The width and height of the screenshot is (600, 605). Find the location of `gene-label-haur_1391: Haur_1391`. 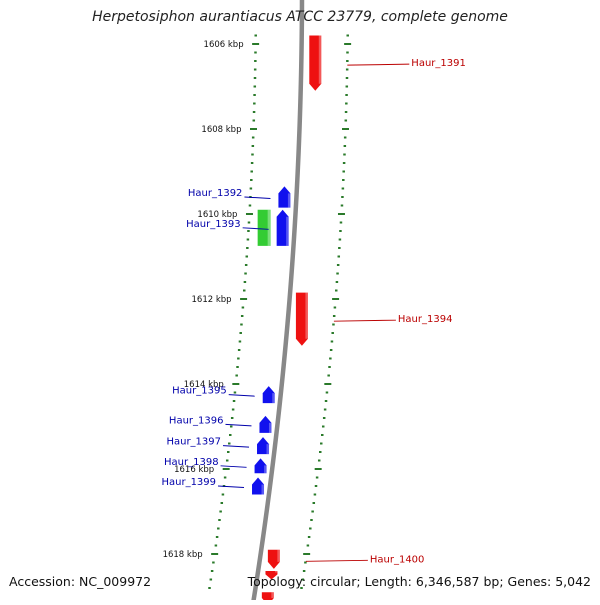

gene-label-haur_1391: Haur_1391 is located at coordinates (438, 63).